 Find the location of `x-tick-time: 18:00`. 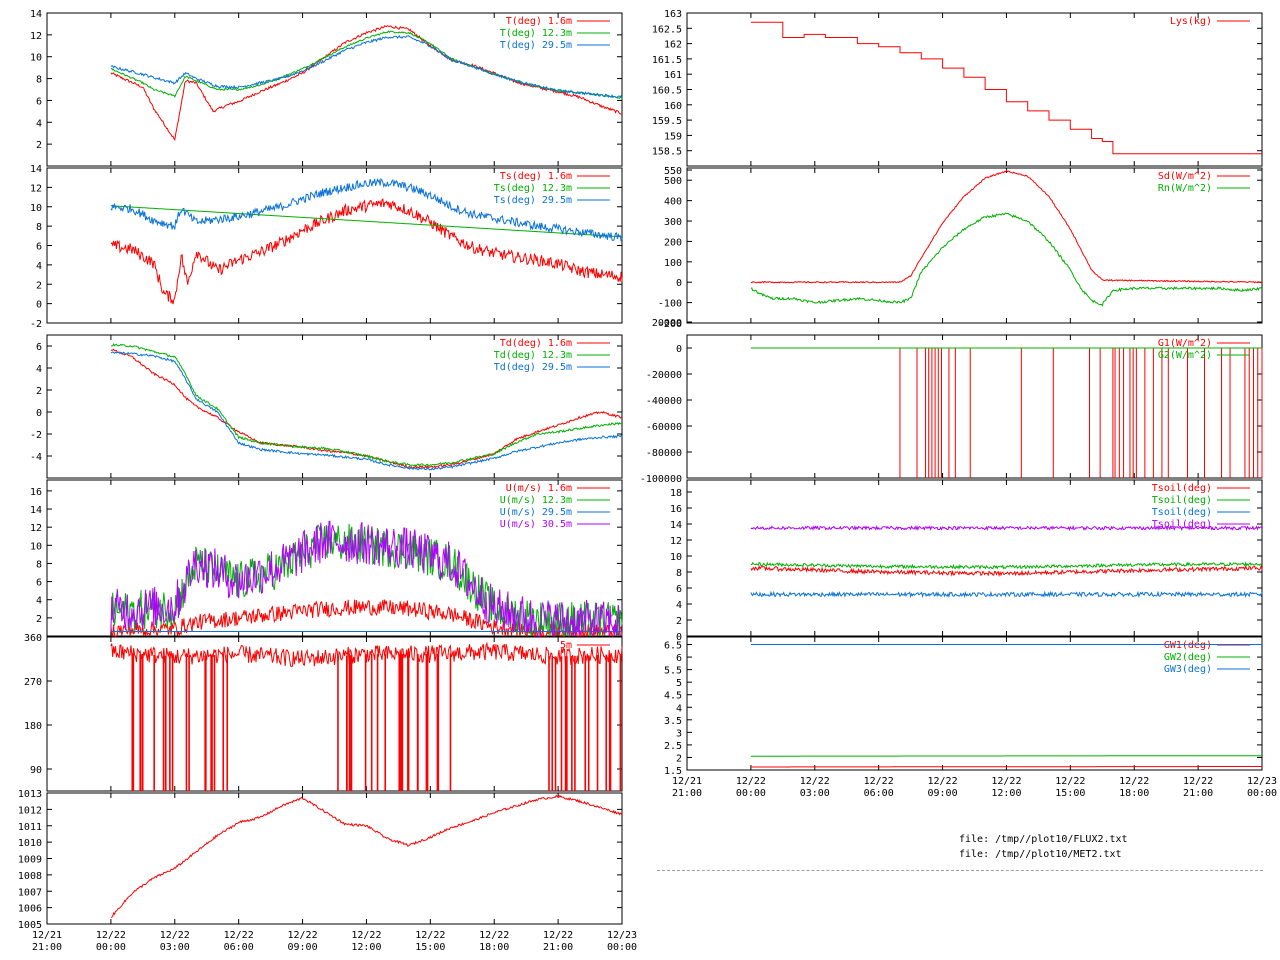

x-tick-time: 18:00 is located at coordinates (494, 947).